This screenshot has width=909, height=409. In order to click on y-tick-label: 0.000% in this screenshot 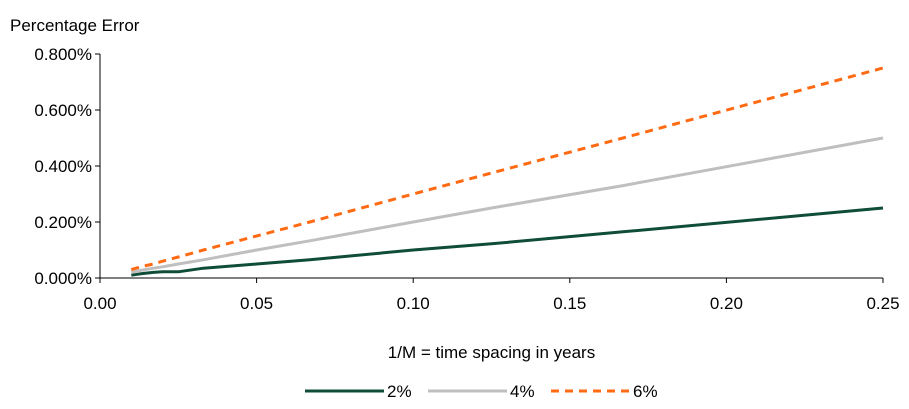, I will do `click(63, 278)`.